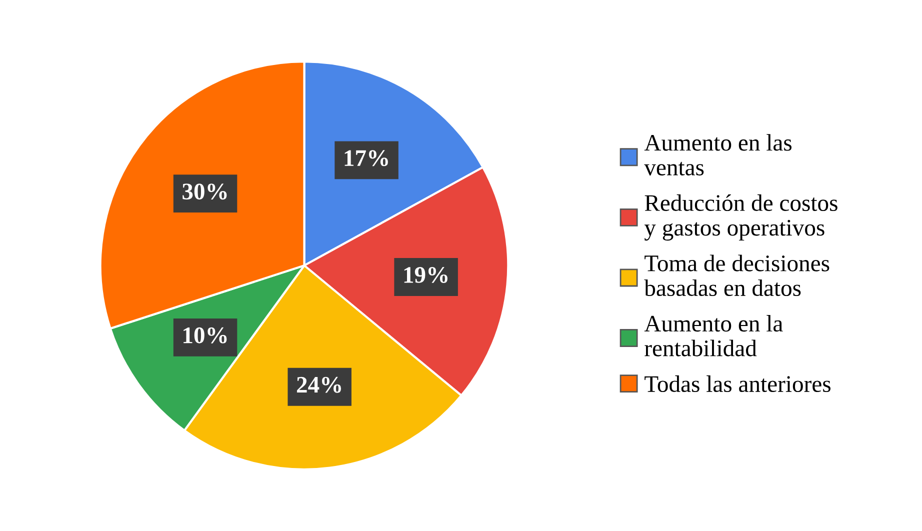  Describe the element at coordinates (366, 158) in the screenshot. I see `data-label: 17%` at that location.